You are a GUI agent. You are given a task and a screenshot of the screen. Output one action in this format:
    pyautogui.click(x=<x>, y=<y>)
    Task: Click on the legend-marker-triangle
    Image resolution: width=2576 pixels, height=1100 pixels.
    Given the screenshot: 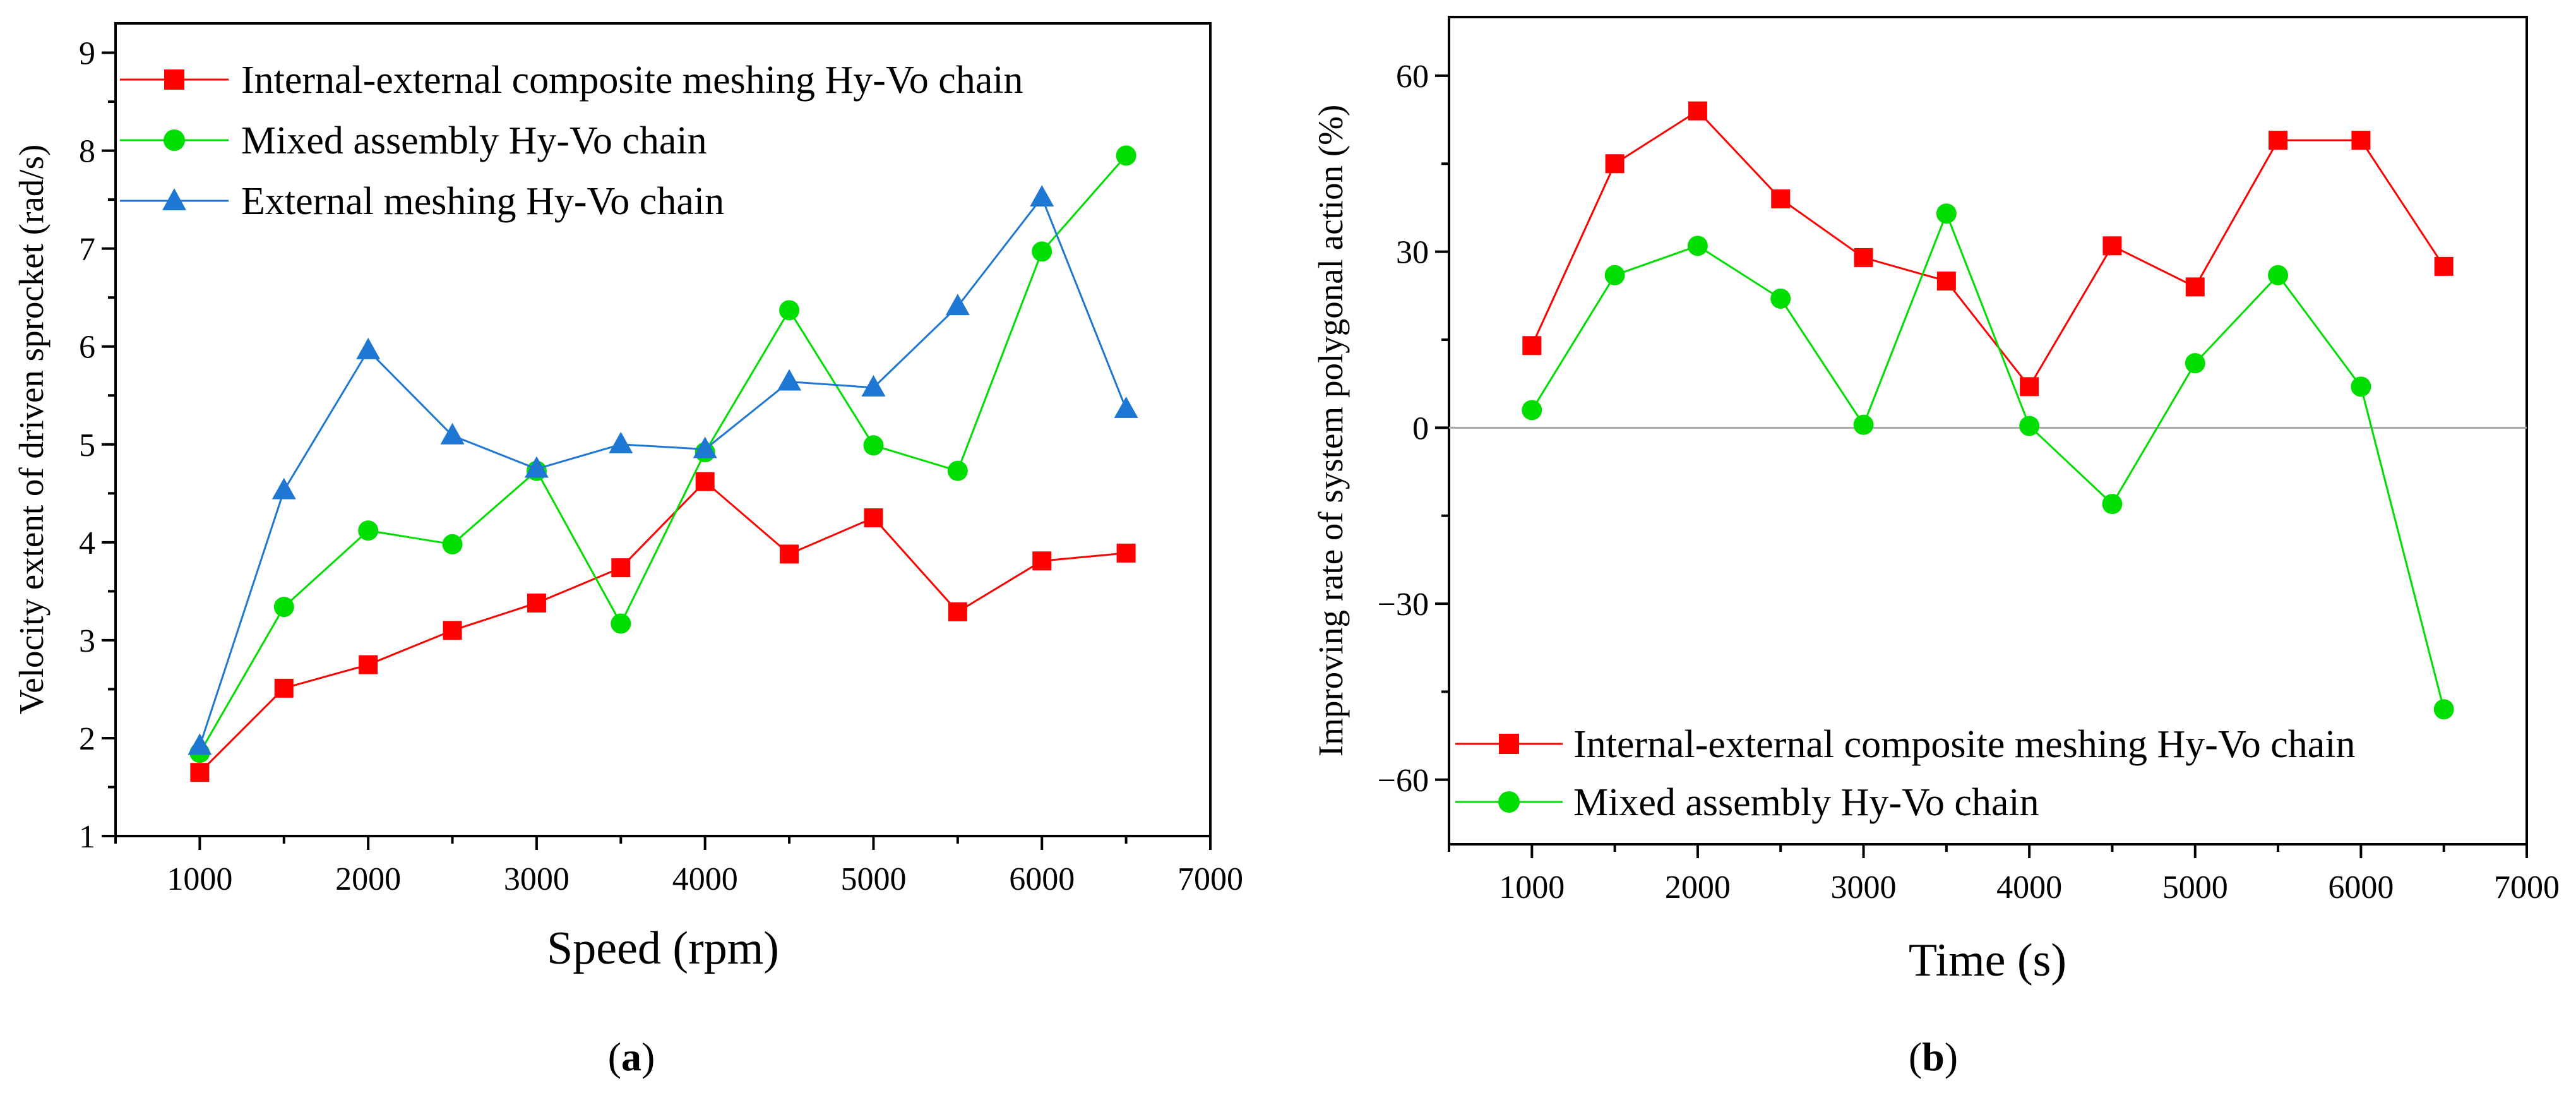 What is the action you would take?
    pyautogui.click(x=174, y=199)
    